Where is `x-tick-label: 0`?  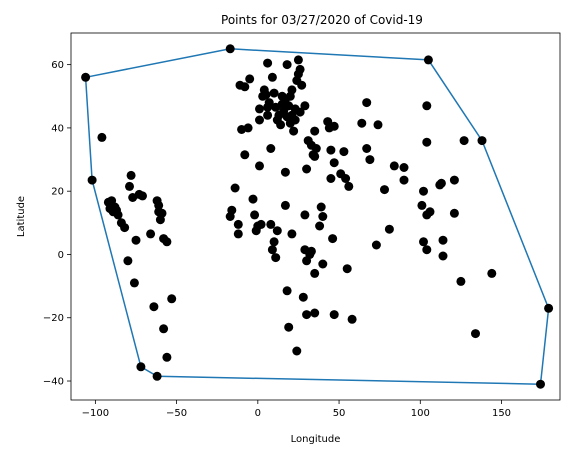 x-tick-label: 0 is located at coordinates (258, 413).